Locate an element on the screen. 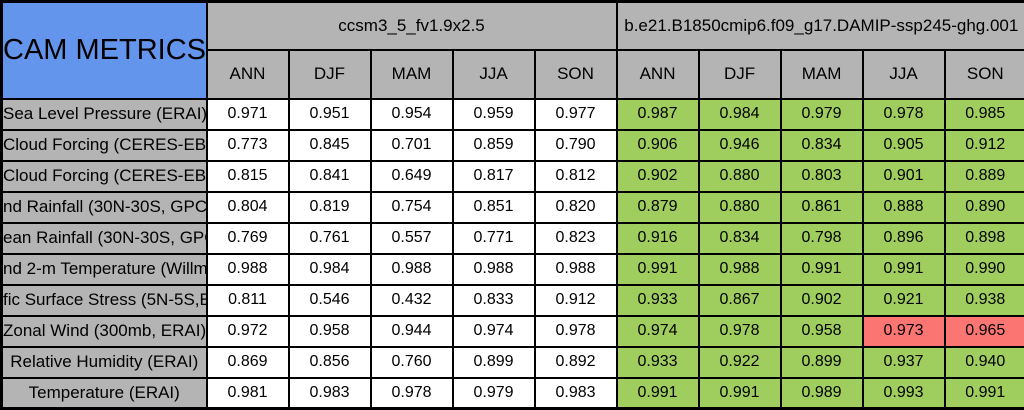  metric-value-cell: 0.823 is located at coordinates (575, 238).